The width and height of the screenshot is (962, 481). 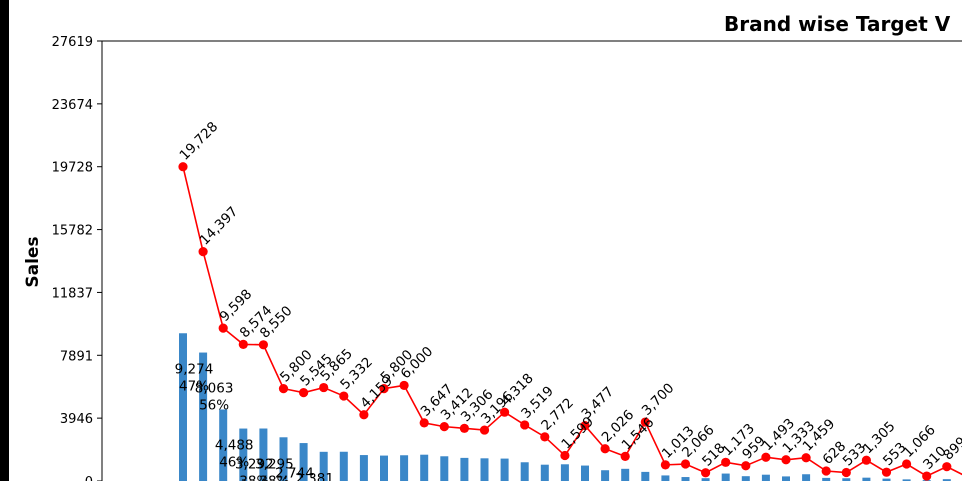 What do you see at coordinates (214, 406) in the screenshot?
I see `achievement-pct-label: 56%` at bounding box center [214, 406].